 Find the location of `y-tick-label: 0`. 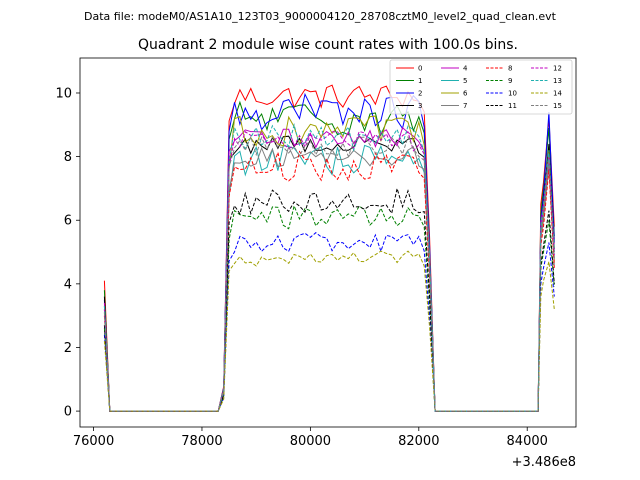

y-tick-label: 0 is located at coordinates (68, 412).